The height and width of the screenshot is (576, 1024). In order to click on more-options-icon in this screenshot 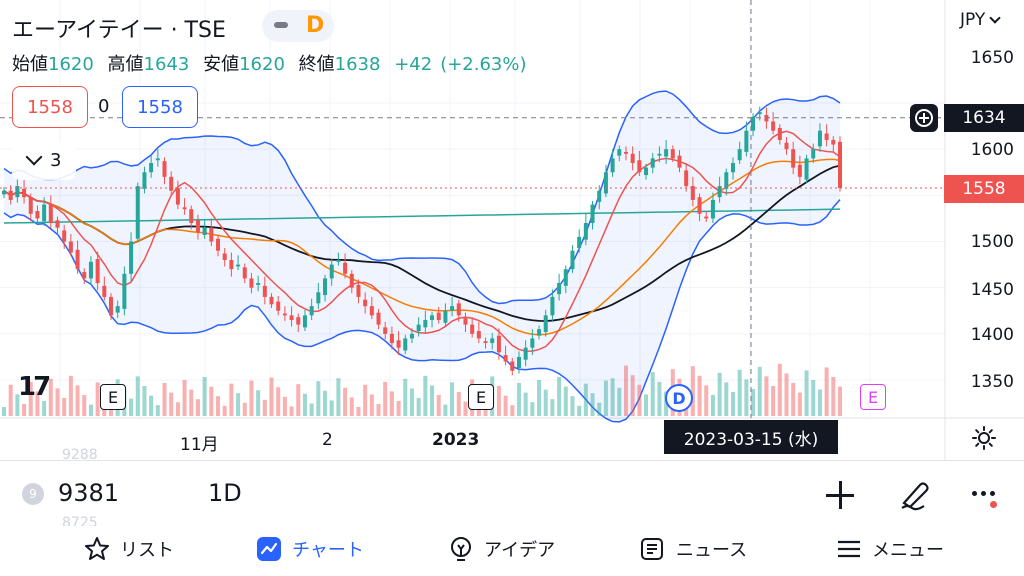, I will do `click(988, 499)`.